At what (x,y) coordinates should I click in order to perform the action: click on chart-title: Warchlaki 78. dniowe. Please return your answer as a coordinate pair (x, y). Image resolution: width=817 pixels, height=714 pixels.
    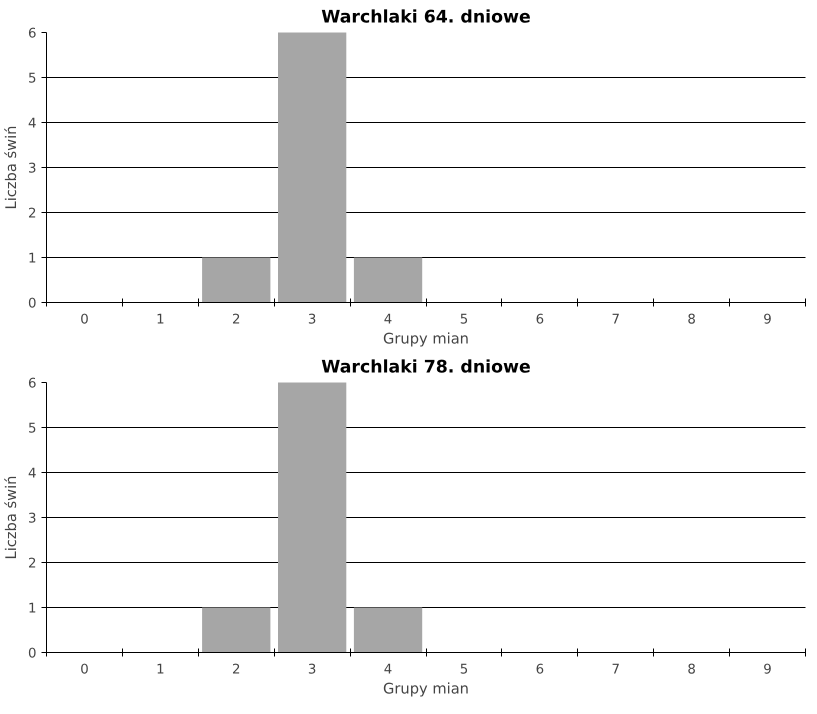
    Looking at the image, I should click on (426, 368).